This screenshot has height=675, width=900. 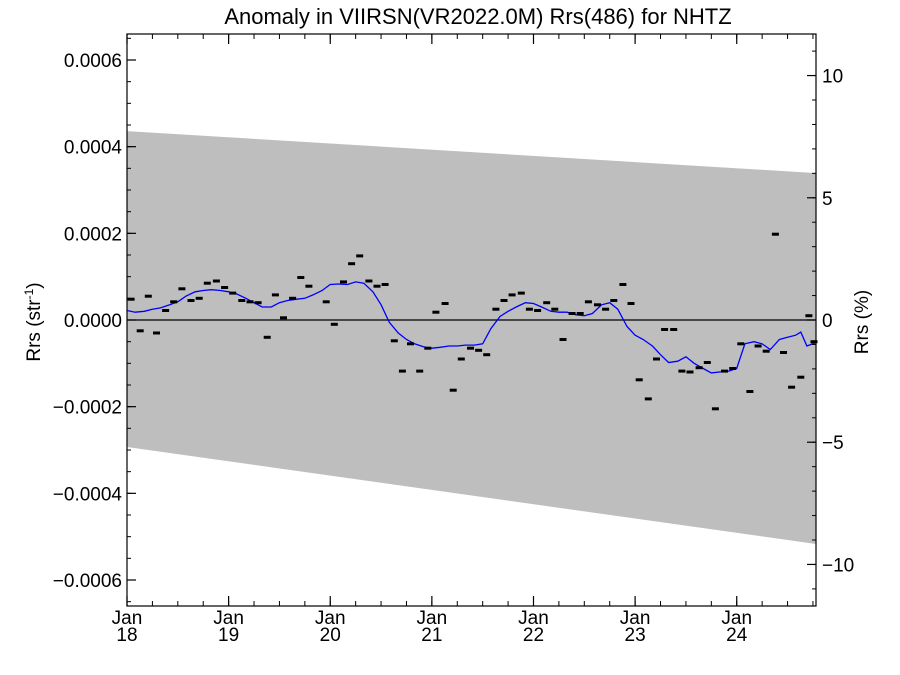 What do you see at coordinates (34, 330) in the screenshot?
I see `y-axis-left-label-base: Rrs (str` at bounding box center [34, 330].